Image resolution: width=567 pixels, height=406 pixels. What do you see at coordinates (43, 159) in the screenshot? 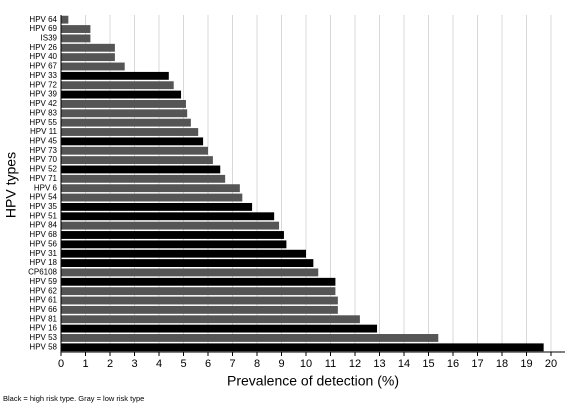
I see `y-tick-label: HPV 70` at bounding box center [43, 159].